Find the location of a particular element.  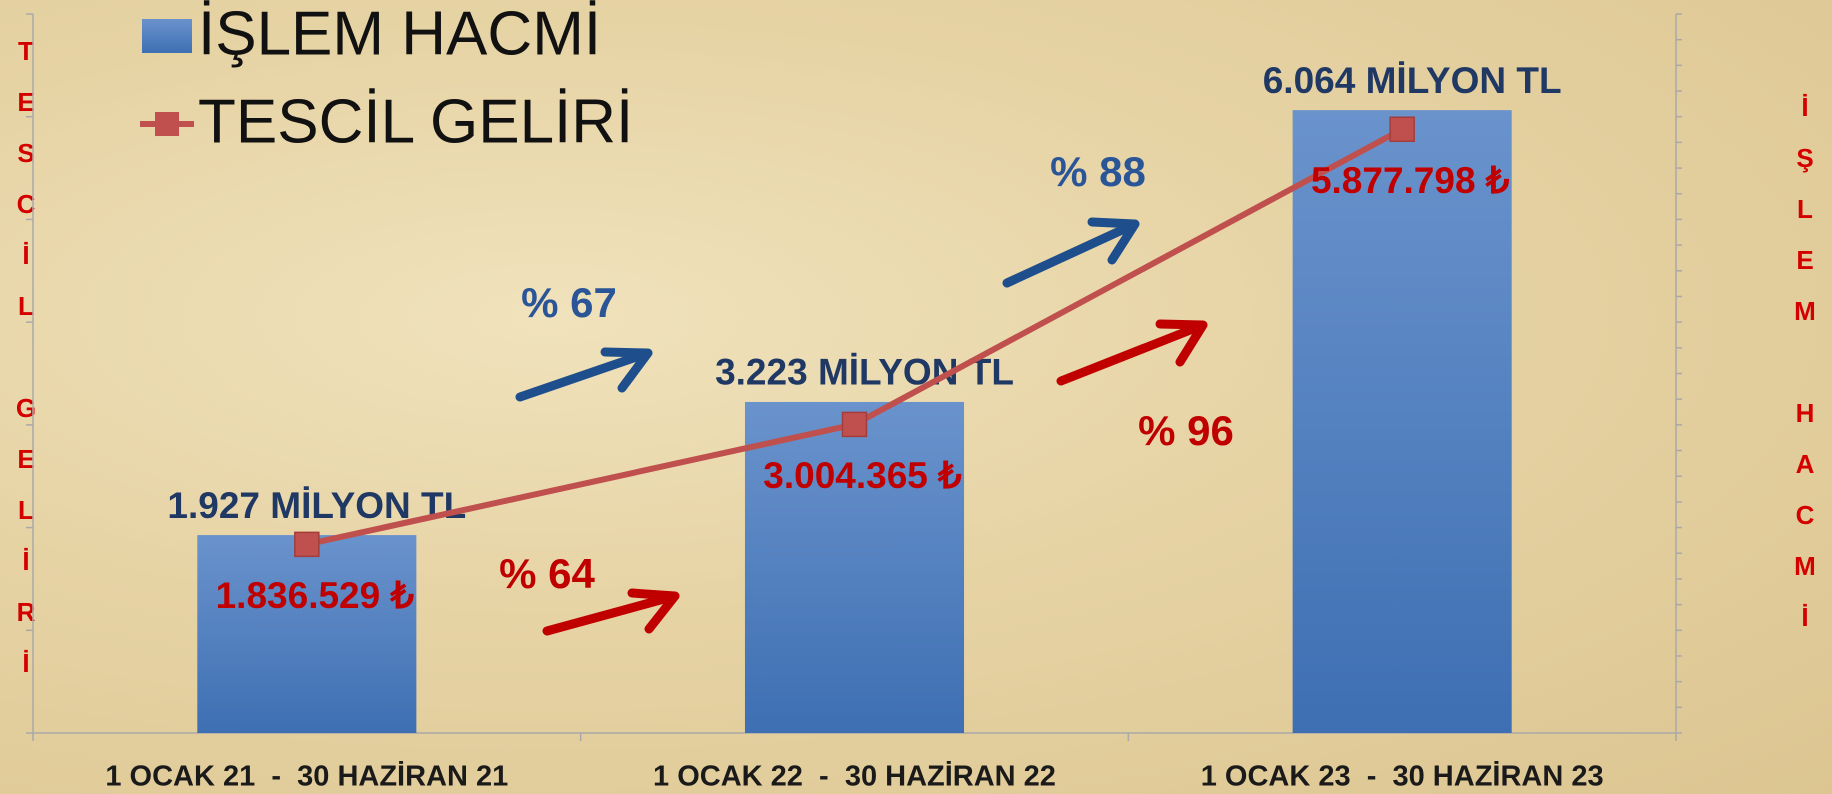

annotation: % 96 is located at coordinates (1186, 430).